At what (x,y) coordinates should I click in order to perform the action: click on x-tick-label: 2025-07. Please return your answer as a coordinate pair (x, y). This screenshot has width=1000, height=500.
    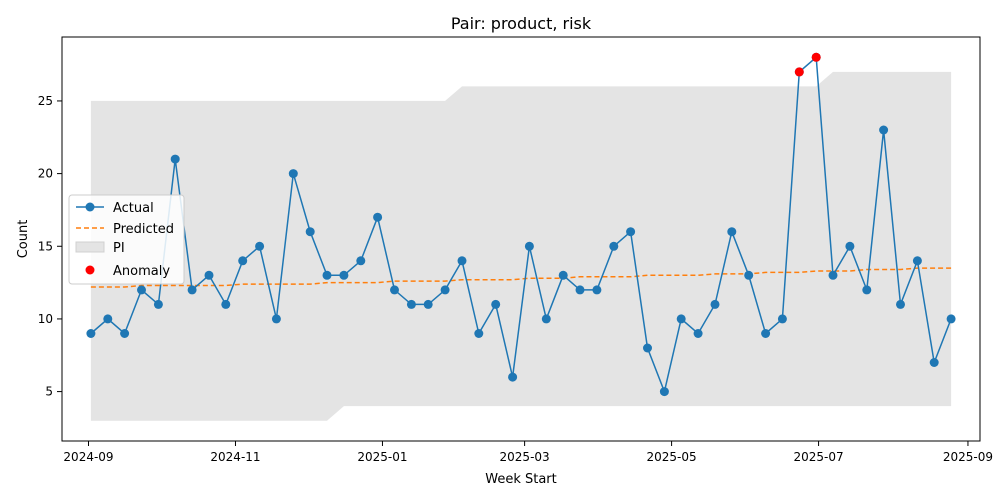
    Looking at the image, I should click on (818, 457).